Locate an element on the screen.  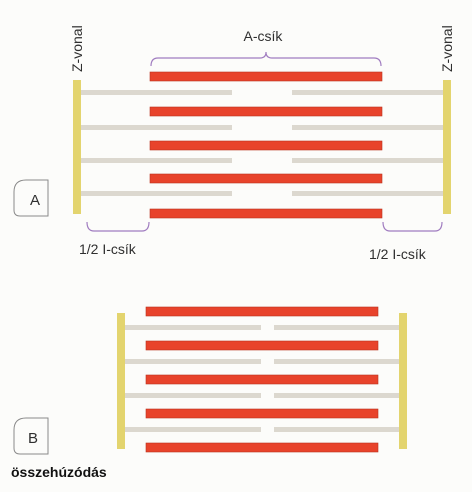
panel-b-marker is located at coordinates (31, 436).